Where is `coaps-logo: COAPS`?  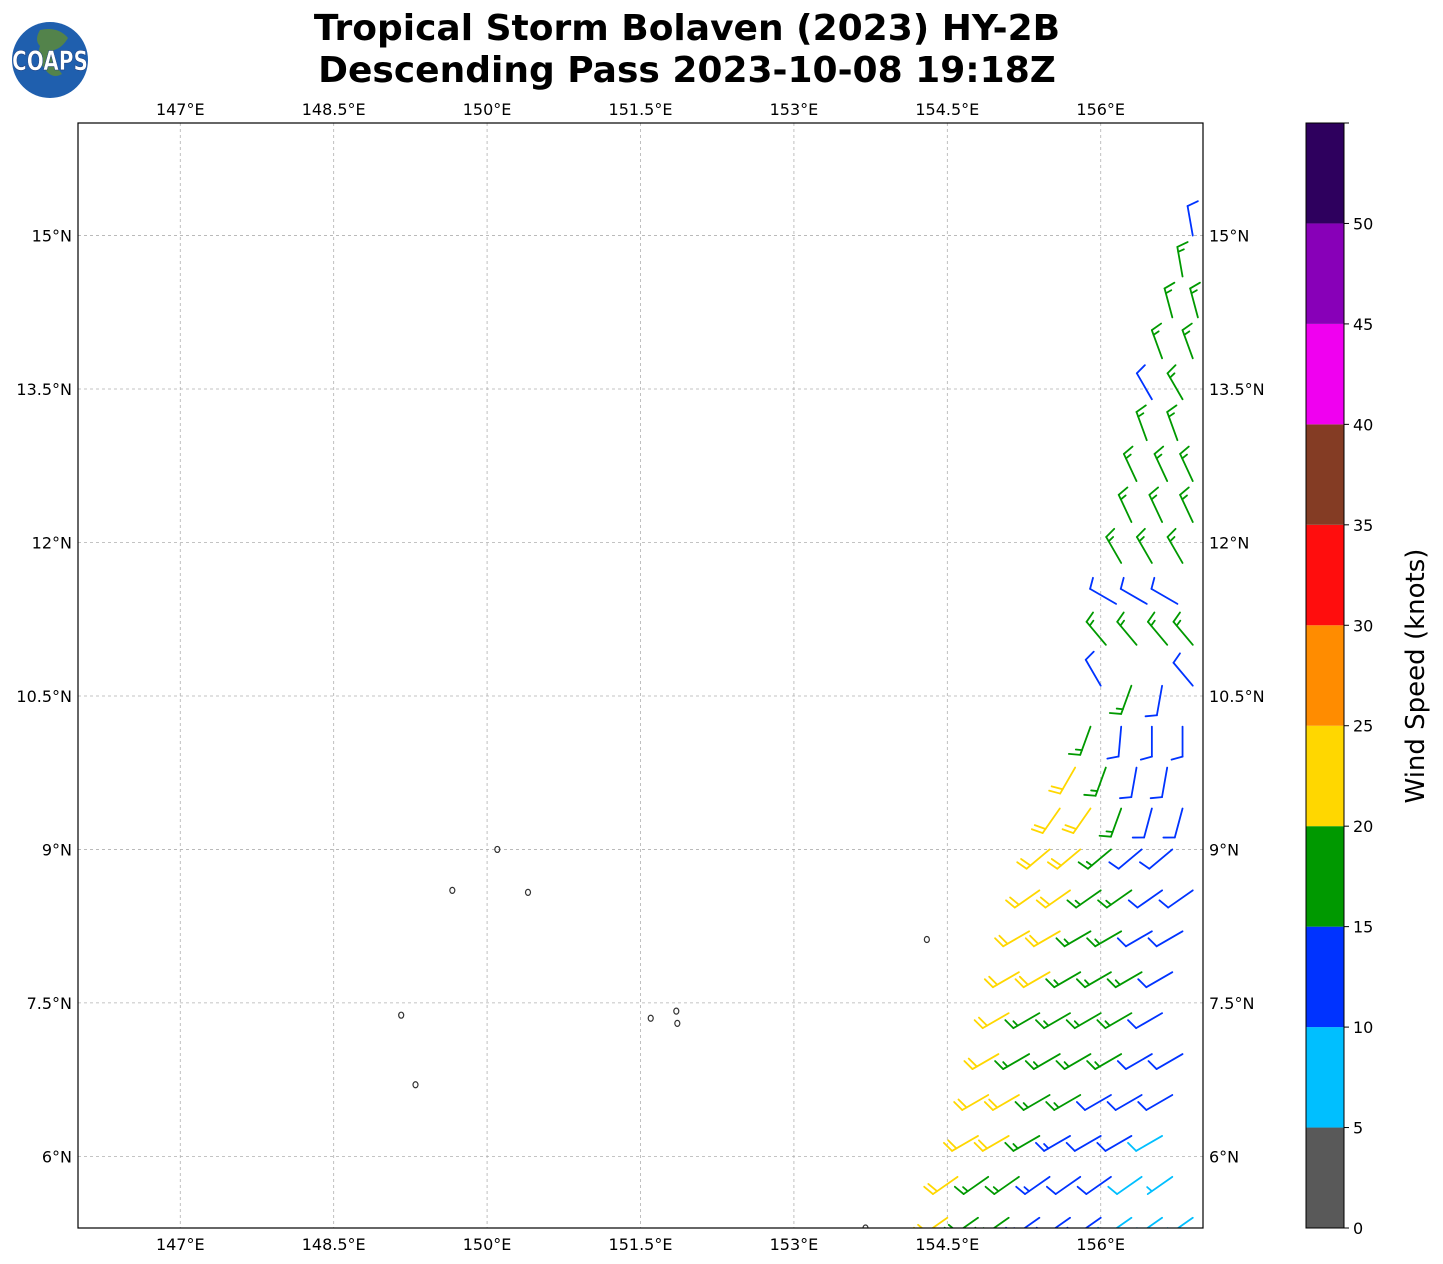 coaps-logo: COAPS is located at coordinates (50, 60).